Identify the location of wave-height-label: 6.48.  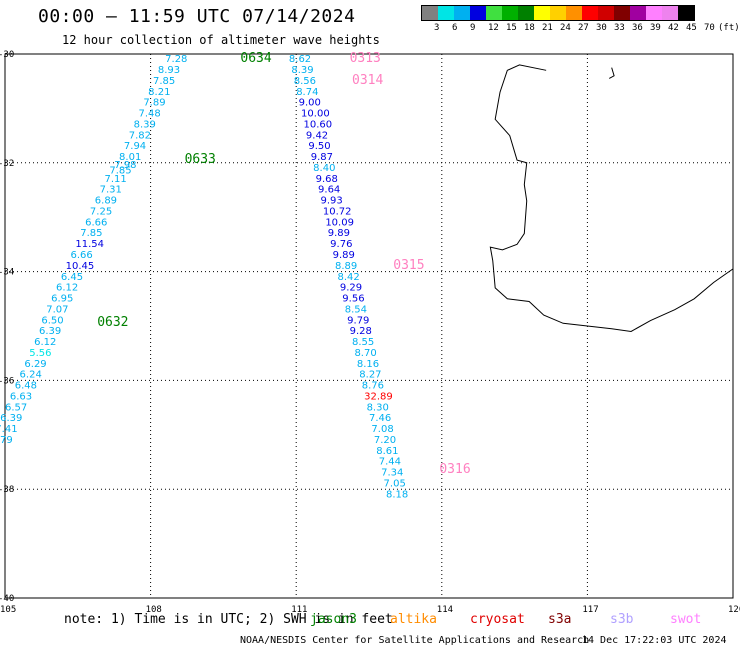
(26, 386).